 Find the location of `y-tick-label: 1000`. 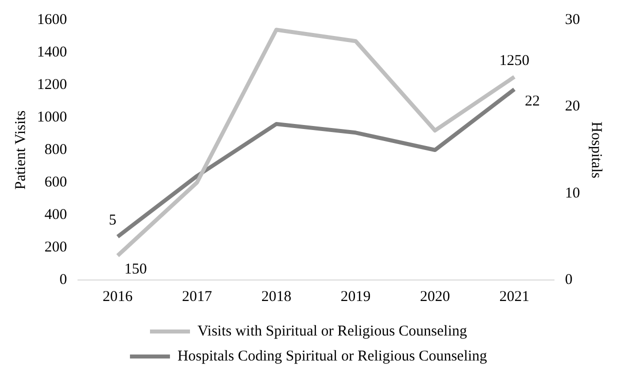

y-tick-label: 1000 is located at coordinates (52, 117).